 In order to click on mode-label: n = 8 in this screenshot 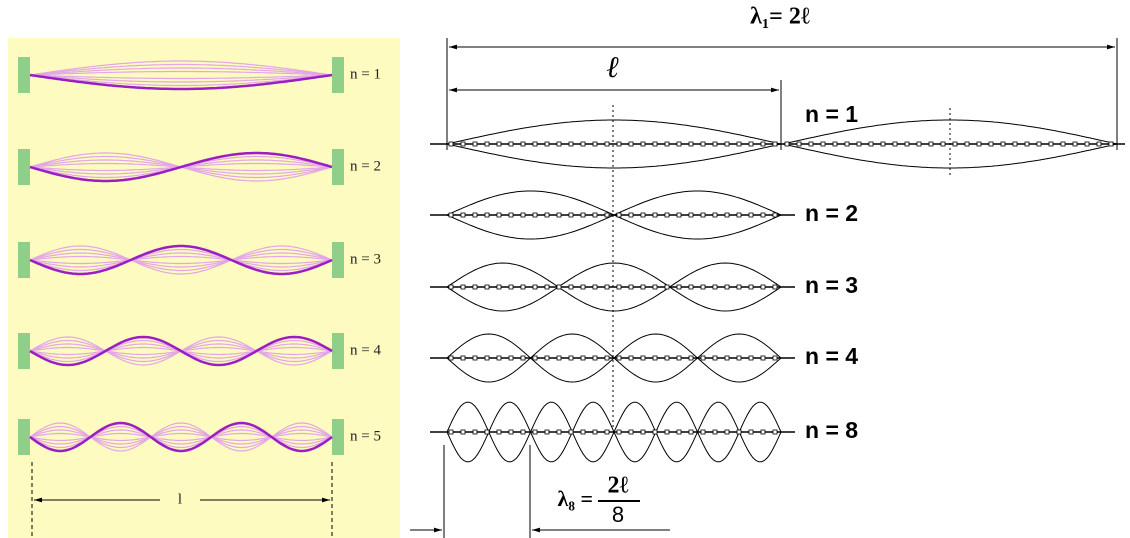, I will do `click(831, 430)`.